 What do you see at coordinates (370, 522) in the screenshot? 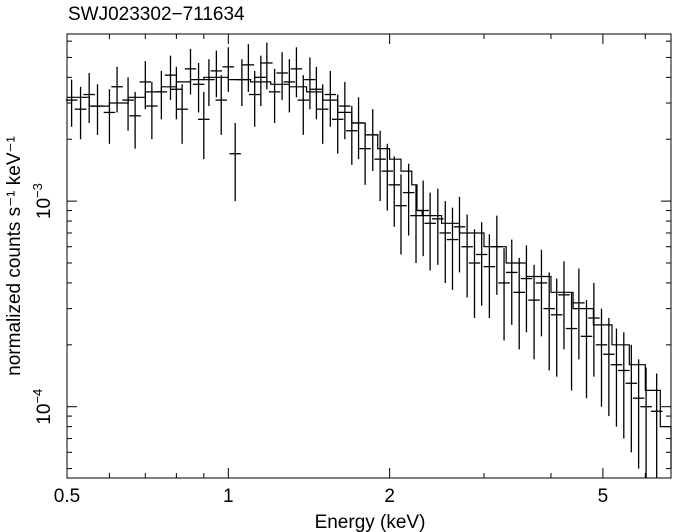
I see `x-axis-label: Energy (keV)` at bounding box center [370, 522].